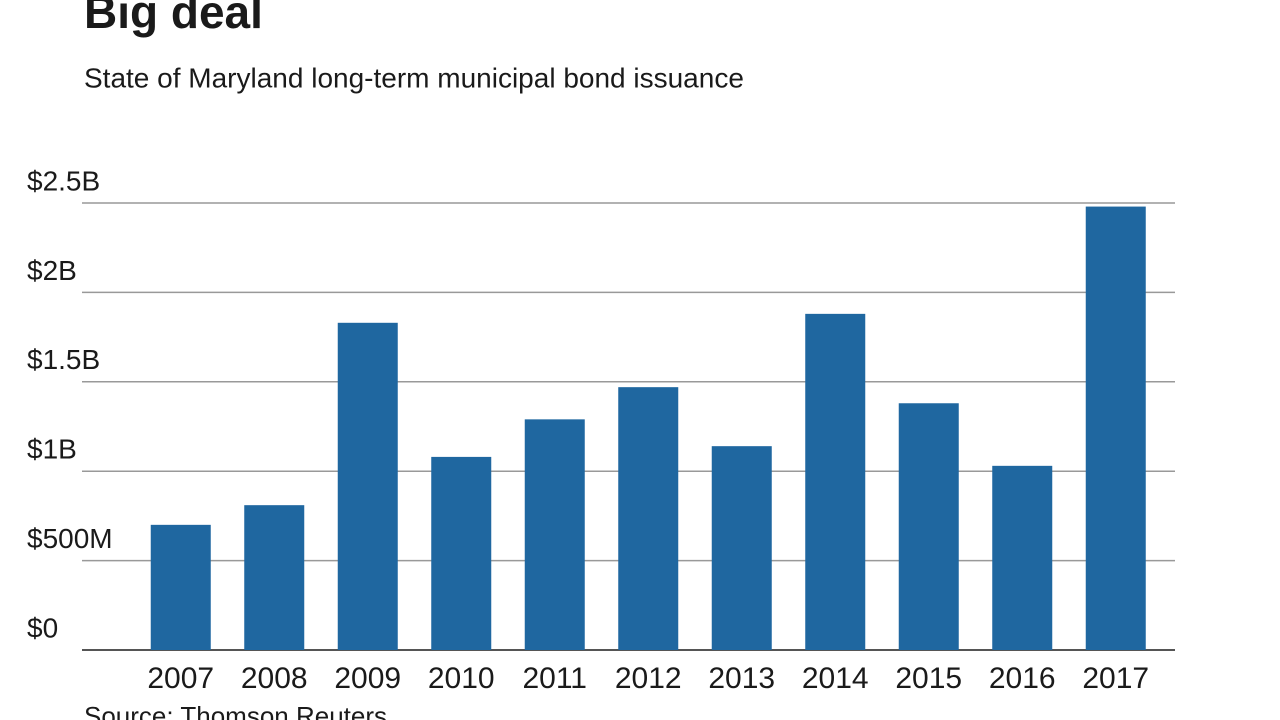 The image size is (1280, 720). What do you see at coordinates (835, 678) in the screenshot?
I see `x-tick-label: 2014` at bounding box center [835, 678].